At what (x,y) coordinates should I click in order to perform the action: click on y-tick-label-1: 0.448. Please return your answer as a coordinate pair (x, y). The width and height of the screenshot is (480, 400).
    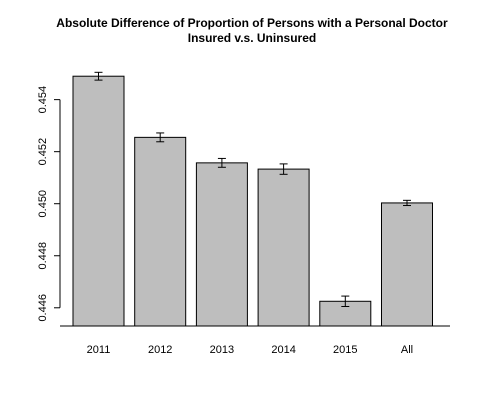
    Looking at the image, I should click on (43, 256).